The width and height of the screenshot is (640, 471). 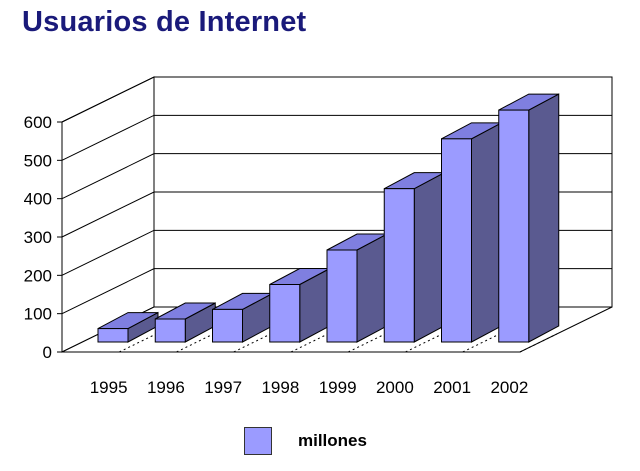 I want to click on y-axis-labels: 0 100 200 300 400 500 600, so click(x=38, y=237).